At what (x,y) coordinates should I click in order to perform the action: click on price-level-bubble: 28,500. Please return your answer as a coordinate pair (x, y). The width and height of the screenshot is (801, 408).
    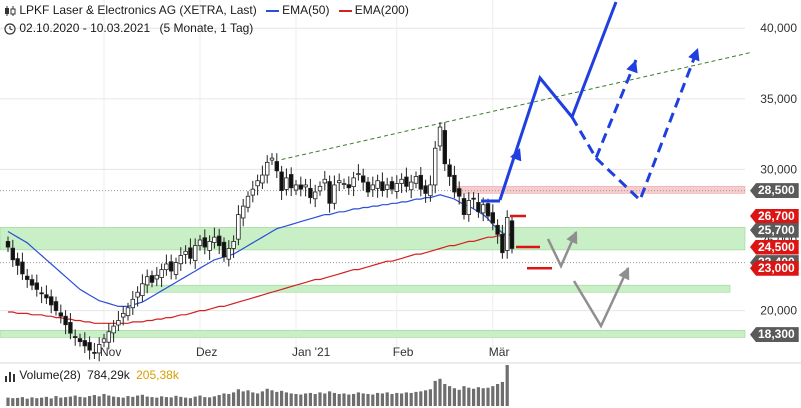
    Looking at the image, I should click on (774, 191).